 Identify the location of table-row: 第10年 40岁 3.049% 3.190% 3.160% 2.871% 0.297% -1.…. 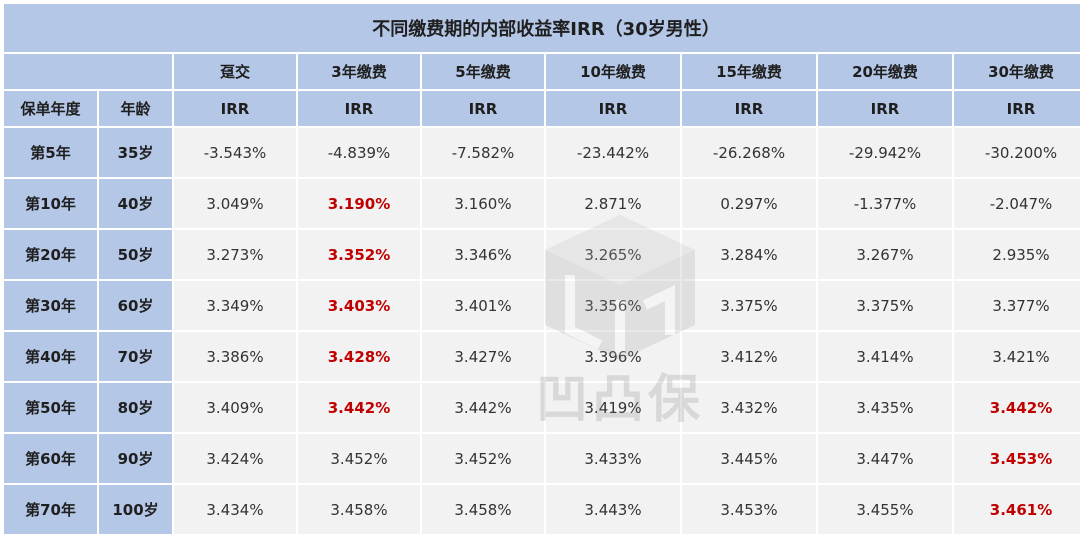
(542, 203).